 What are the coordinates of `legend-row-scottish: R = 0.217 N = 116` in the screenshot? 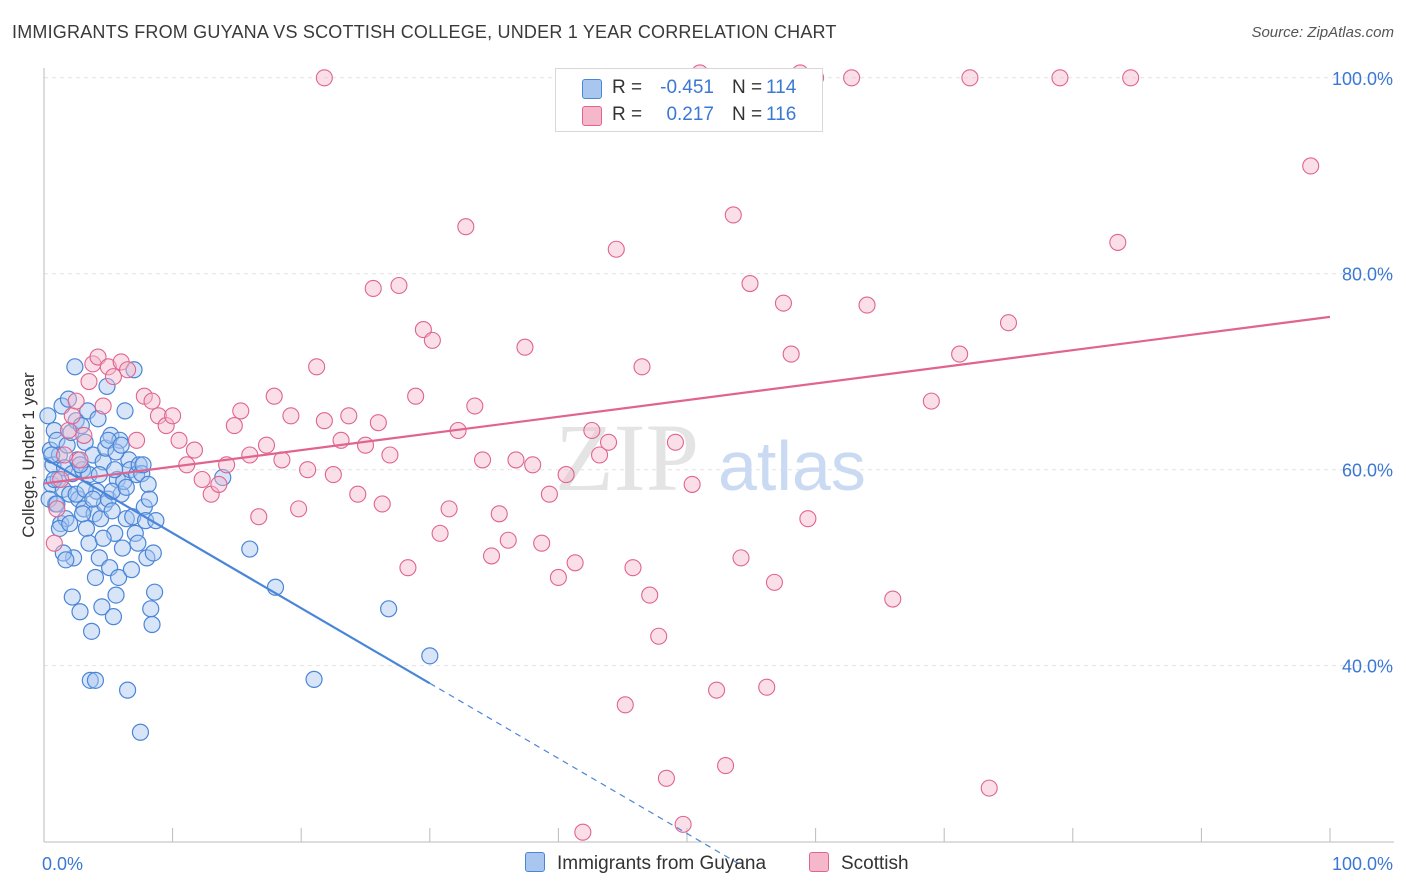 It's located at (689, 114).